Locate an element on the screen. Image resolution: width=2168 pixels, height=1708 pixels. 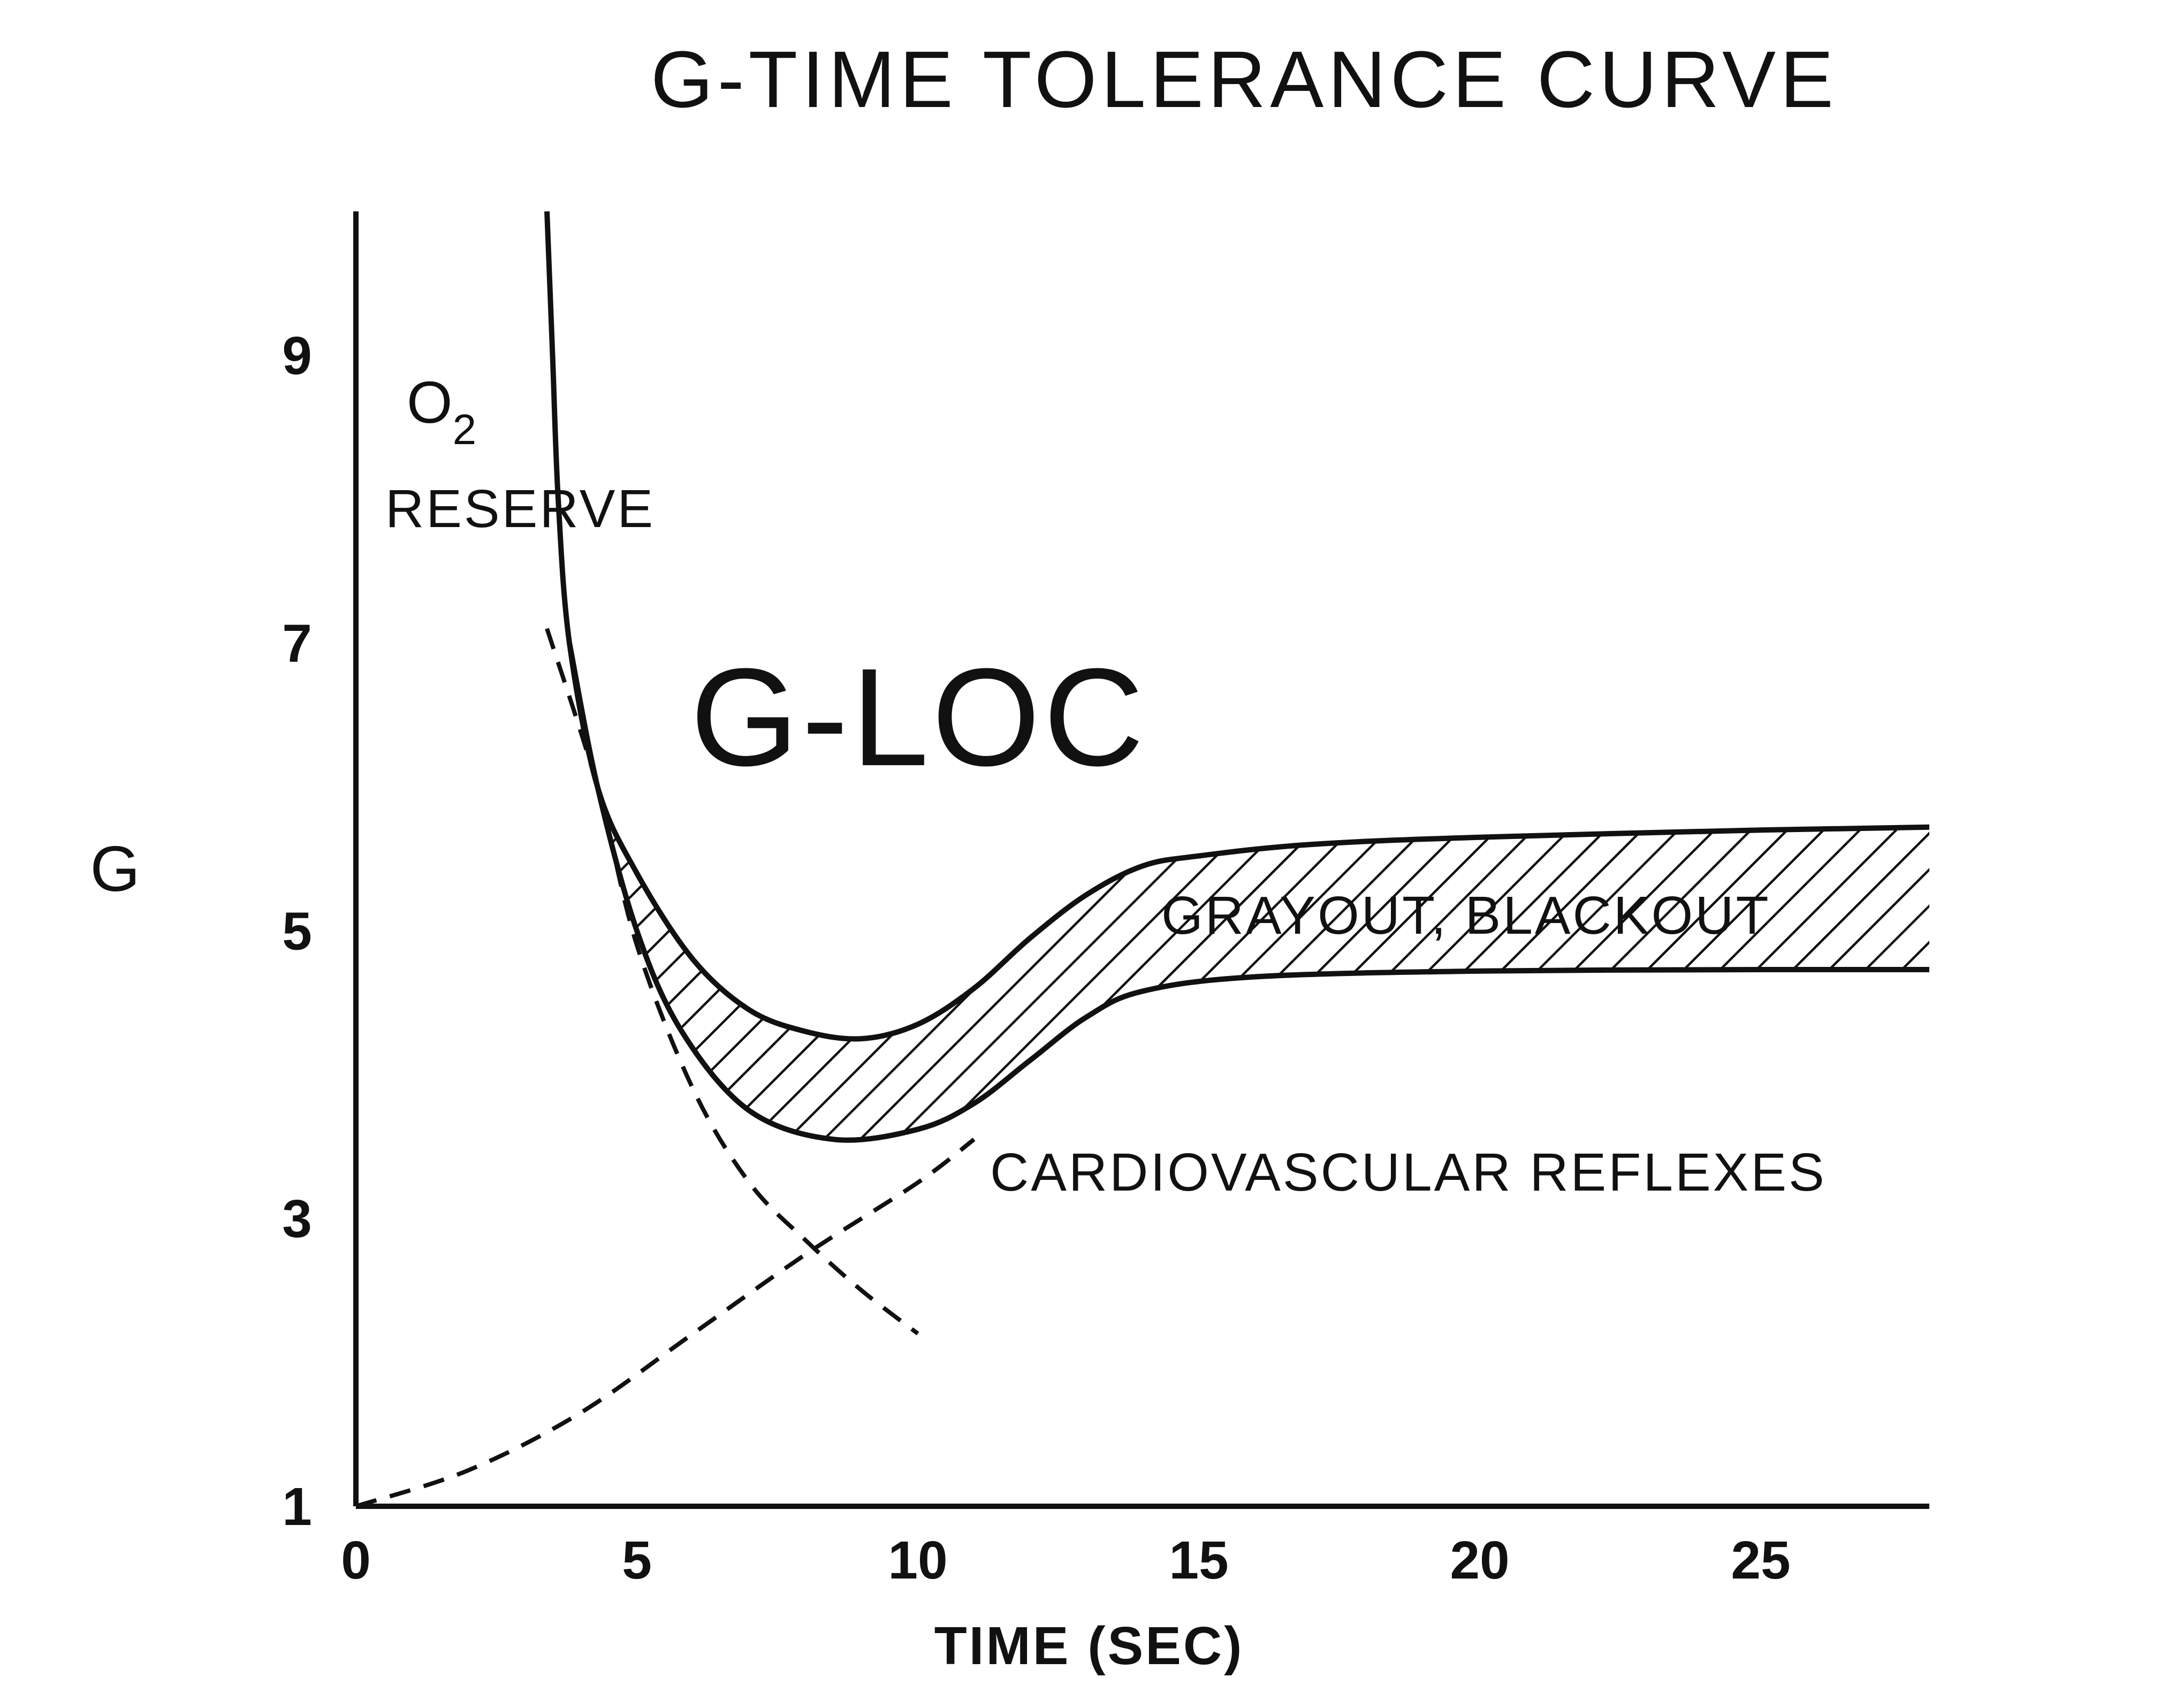
x-tick-0: 0 is located at coordinates (356, 1560).